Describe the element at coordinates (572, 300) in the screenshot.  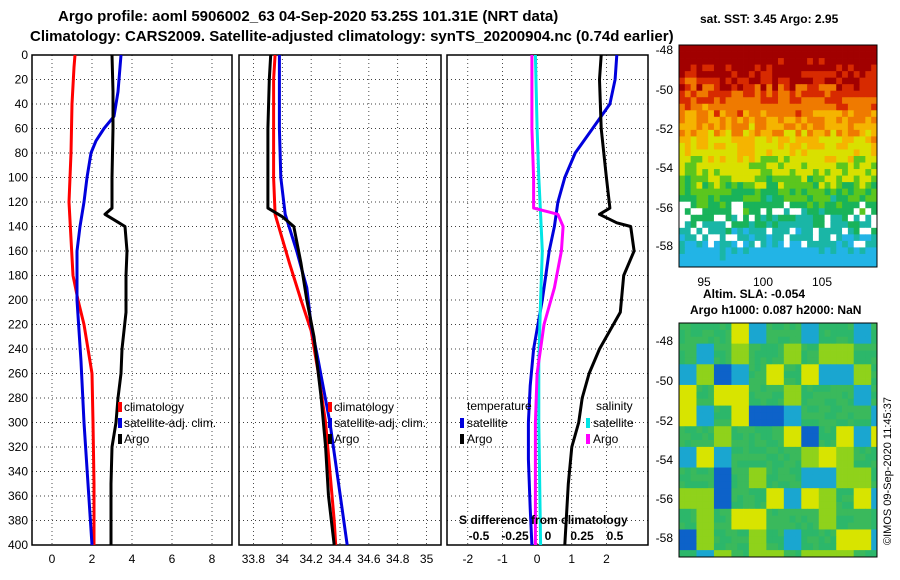
I see `series-line-temperature-satellite` at that location.